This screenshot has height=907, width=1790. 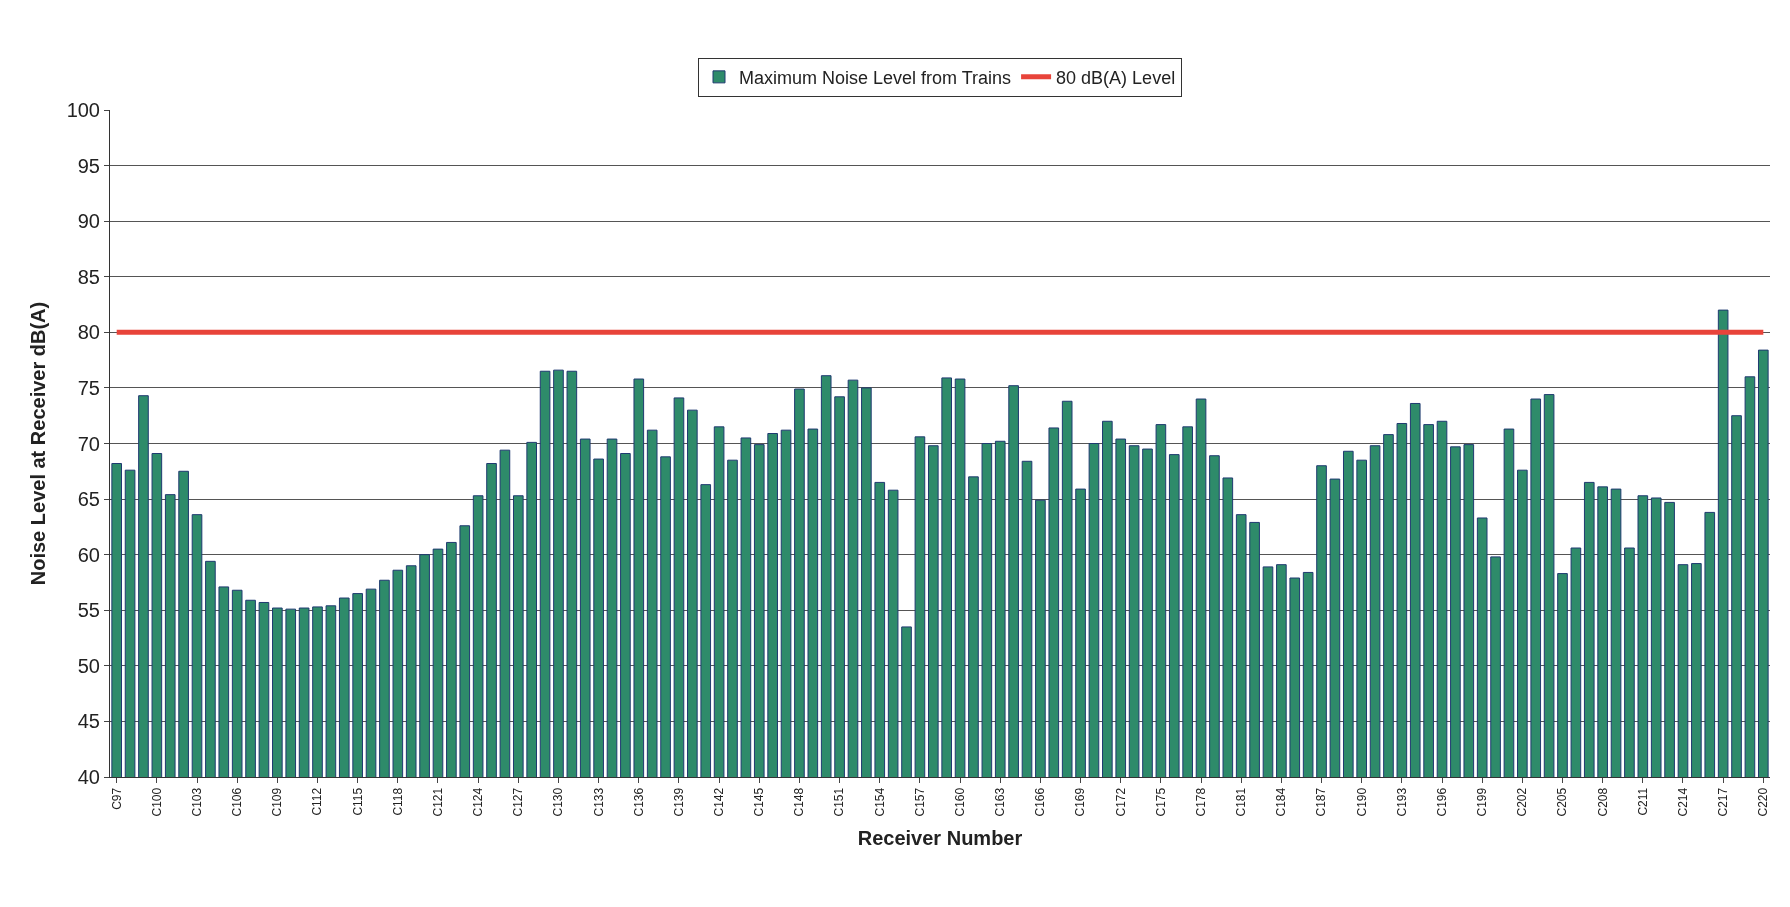 What do you see at coordinates (88, 721) in the screenshot?
I see `y-tick-label: 45` at bounding box center [88, 721].